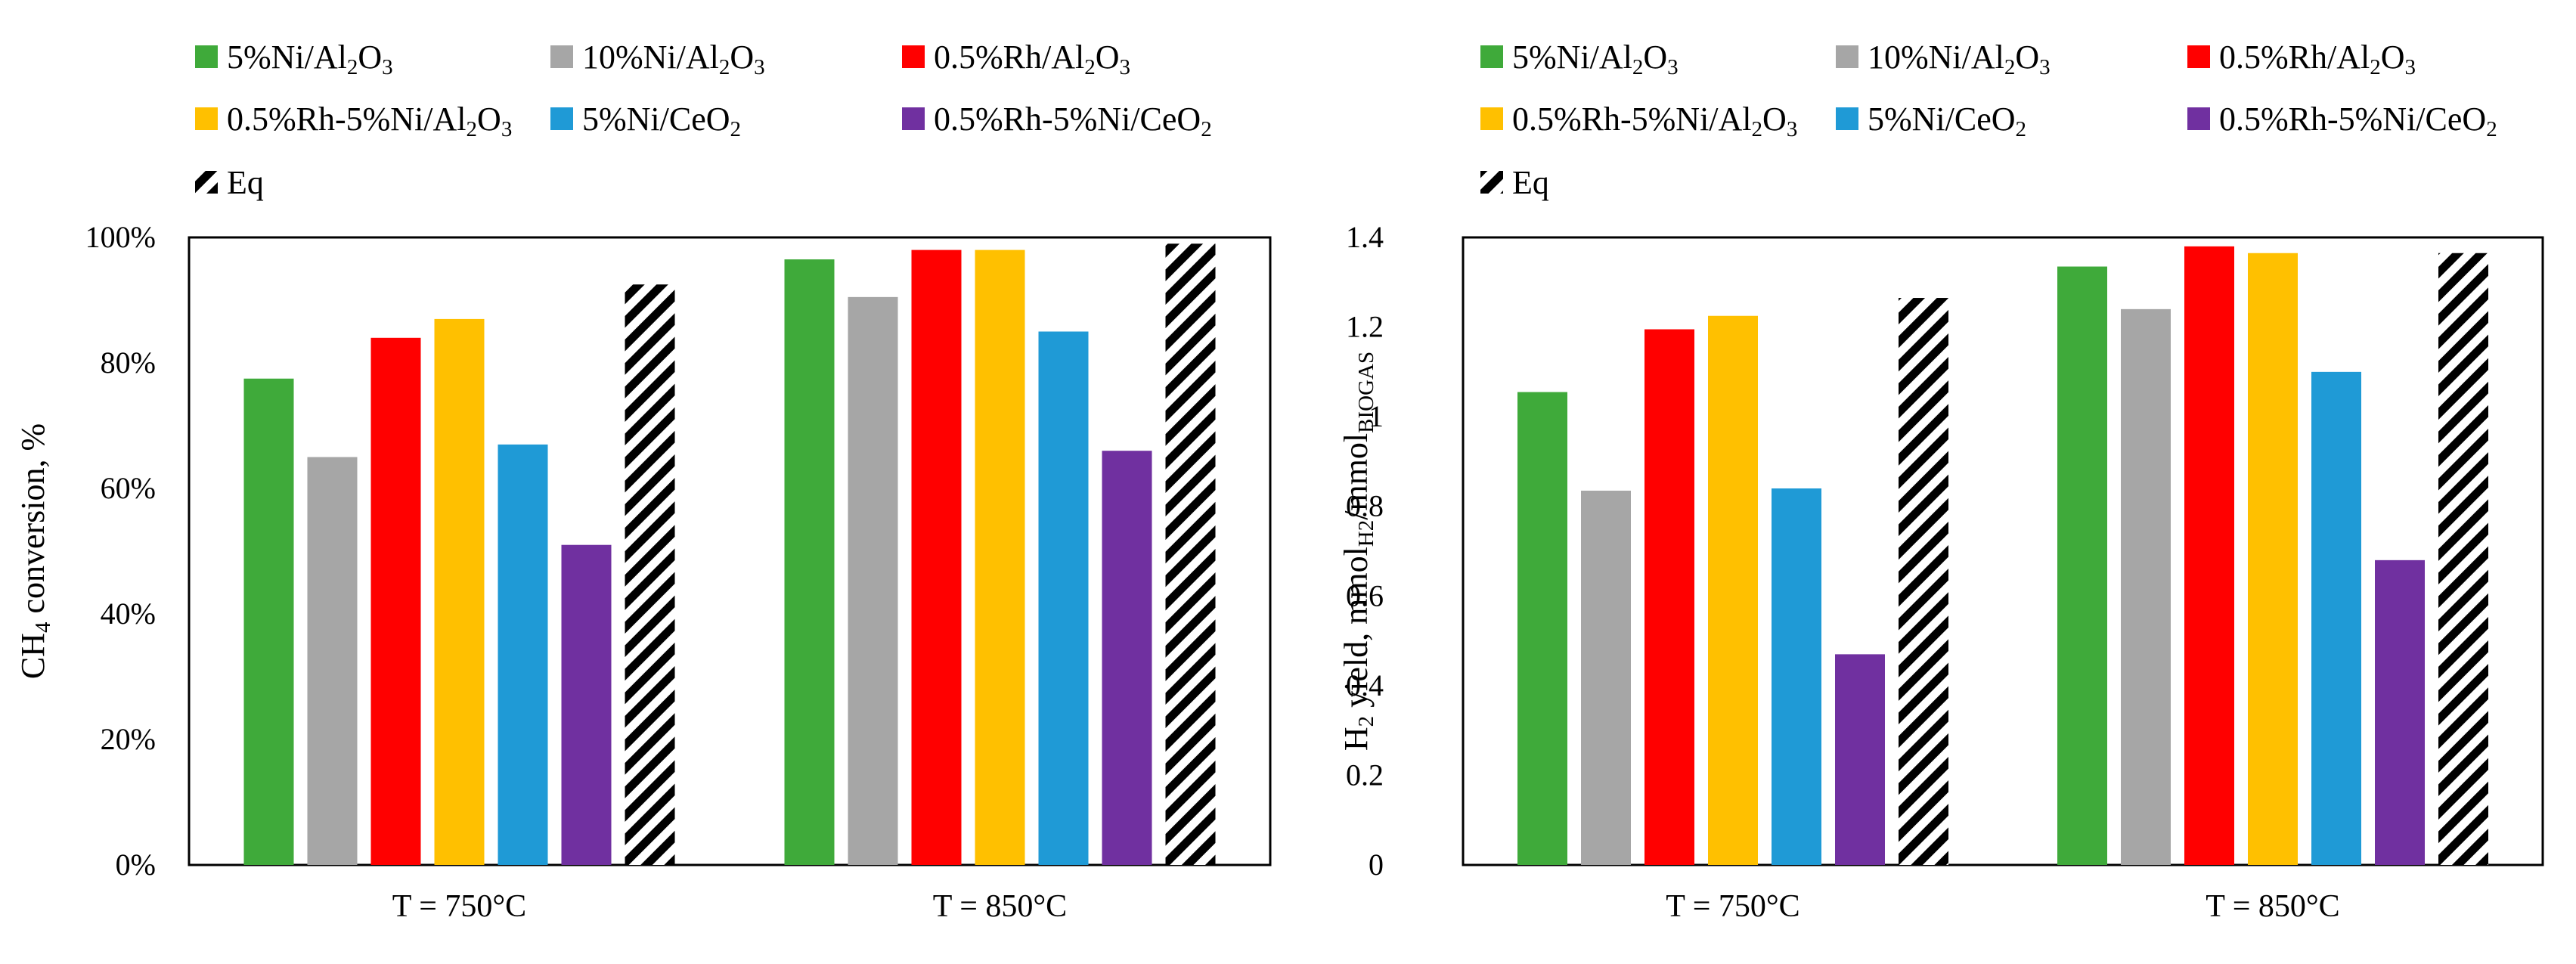  What do you see at coordinates (1376, 865) in the screenshot?
I see `y-tick-label: 0` at bounding box center [1376, 865].